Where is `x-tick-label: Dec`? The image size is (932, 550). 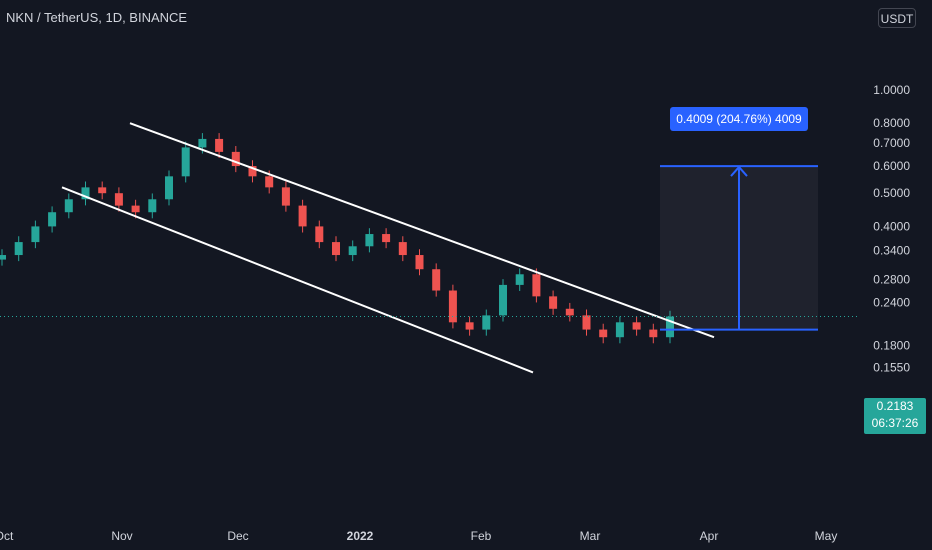 x-tick-label: Dec is located at coordinates (237, 536).